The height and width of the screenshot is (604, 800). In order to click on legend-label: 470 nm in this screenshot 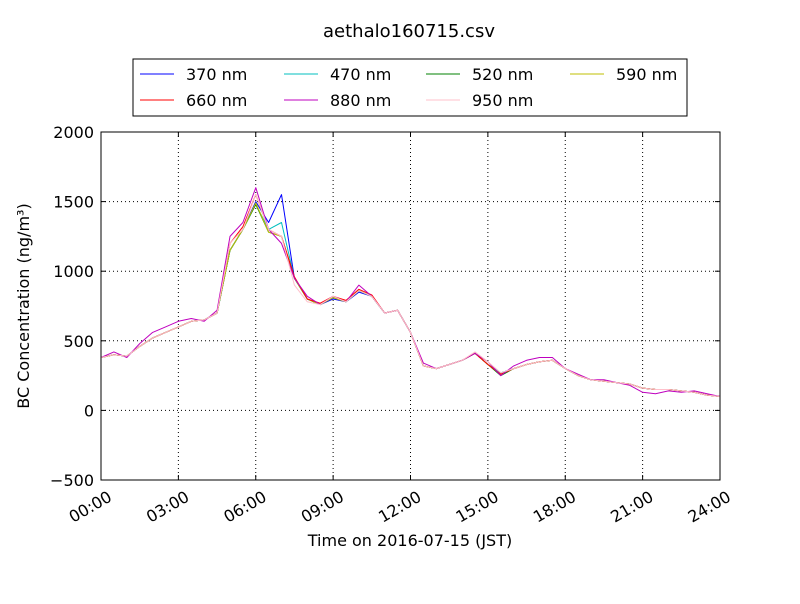, I will do `click(360, 74)`.